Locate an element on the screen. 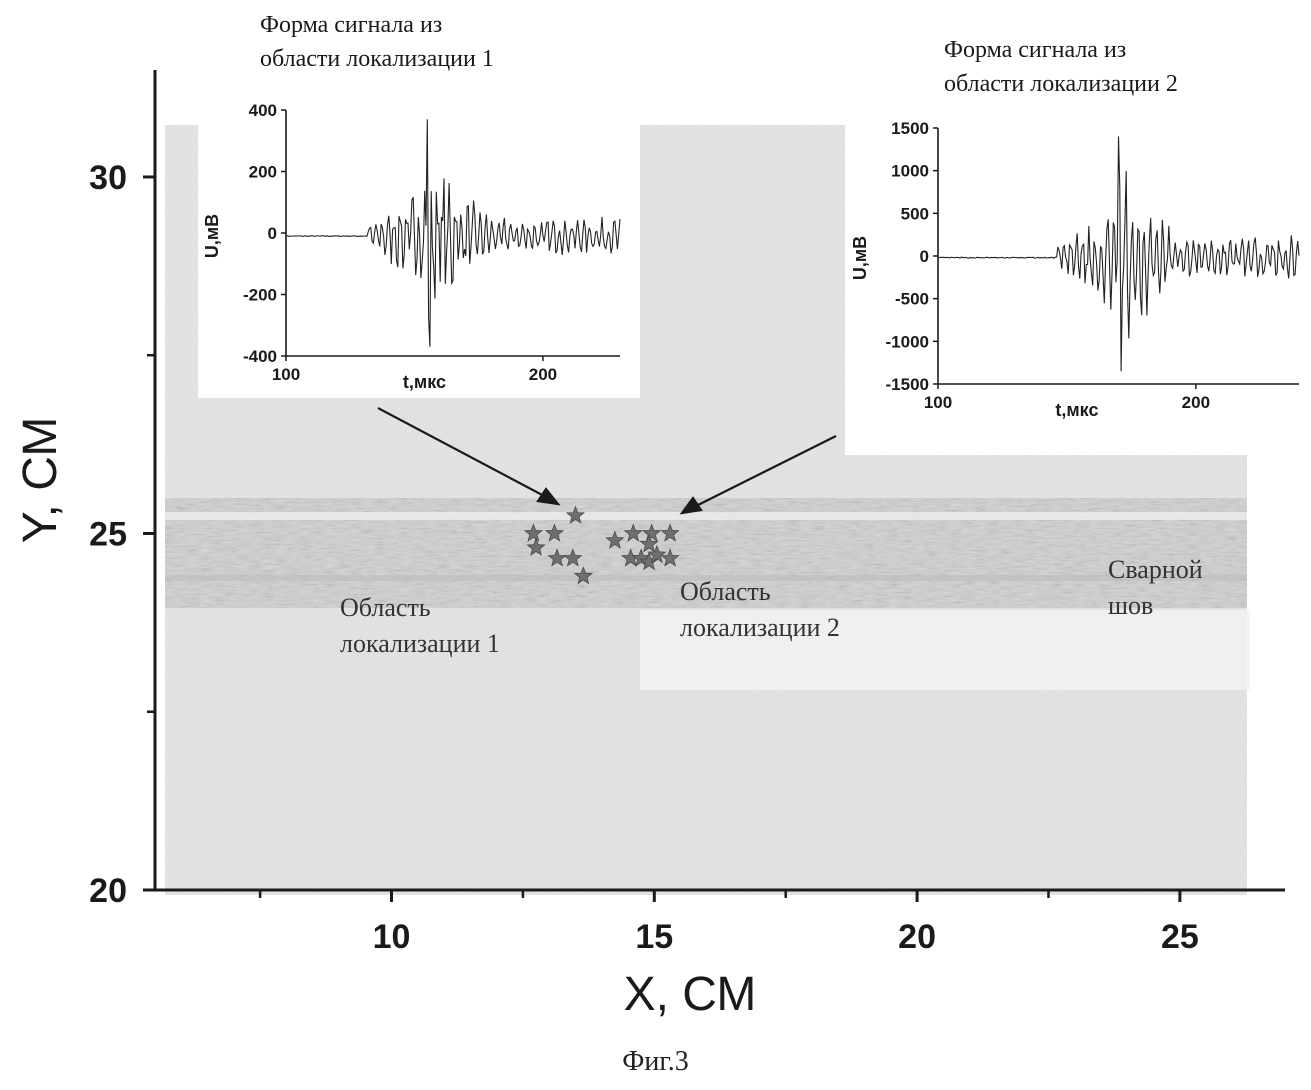 The image size is (1311, 1090). inset-title: области локализации 1 is located at coordinates (377, 59).